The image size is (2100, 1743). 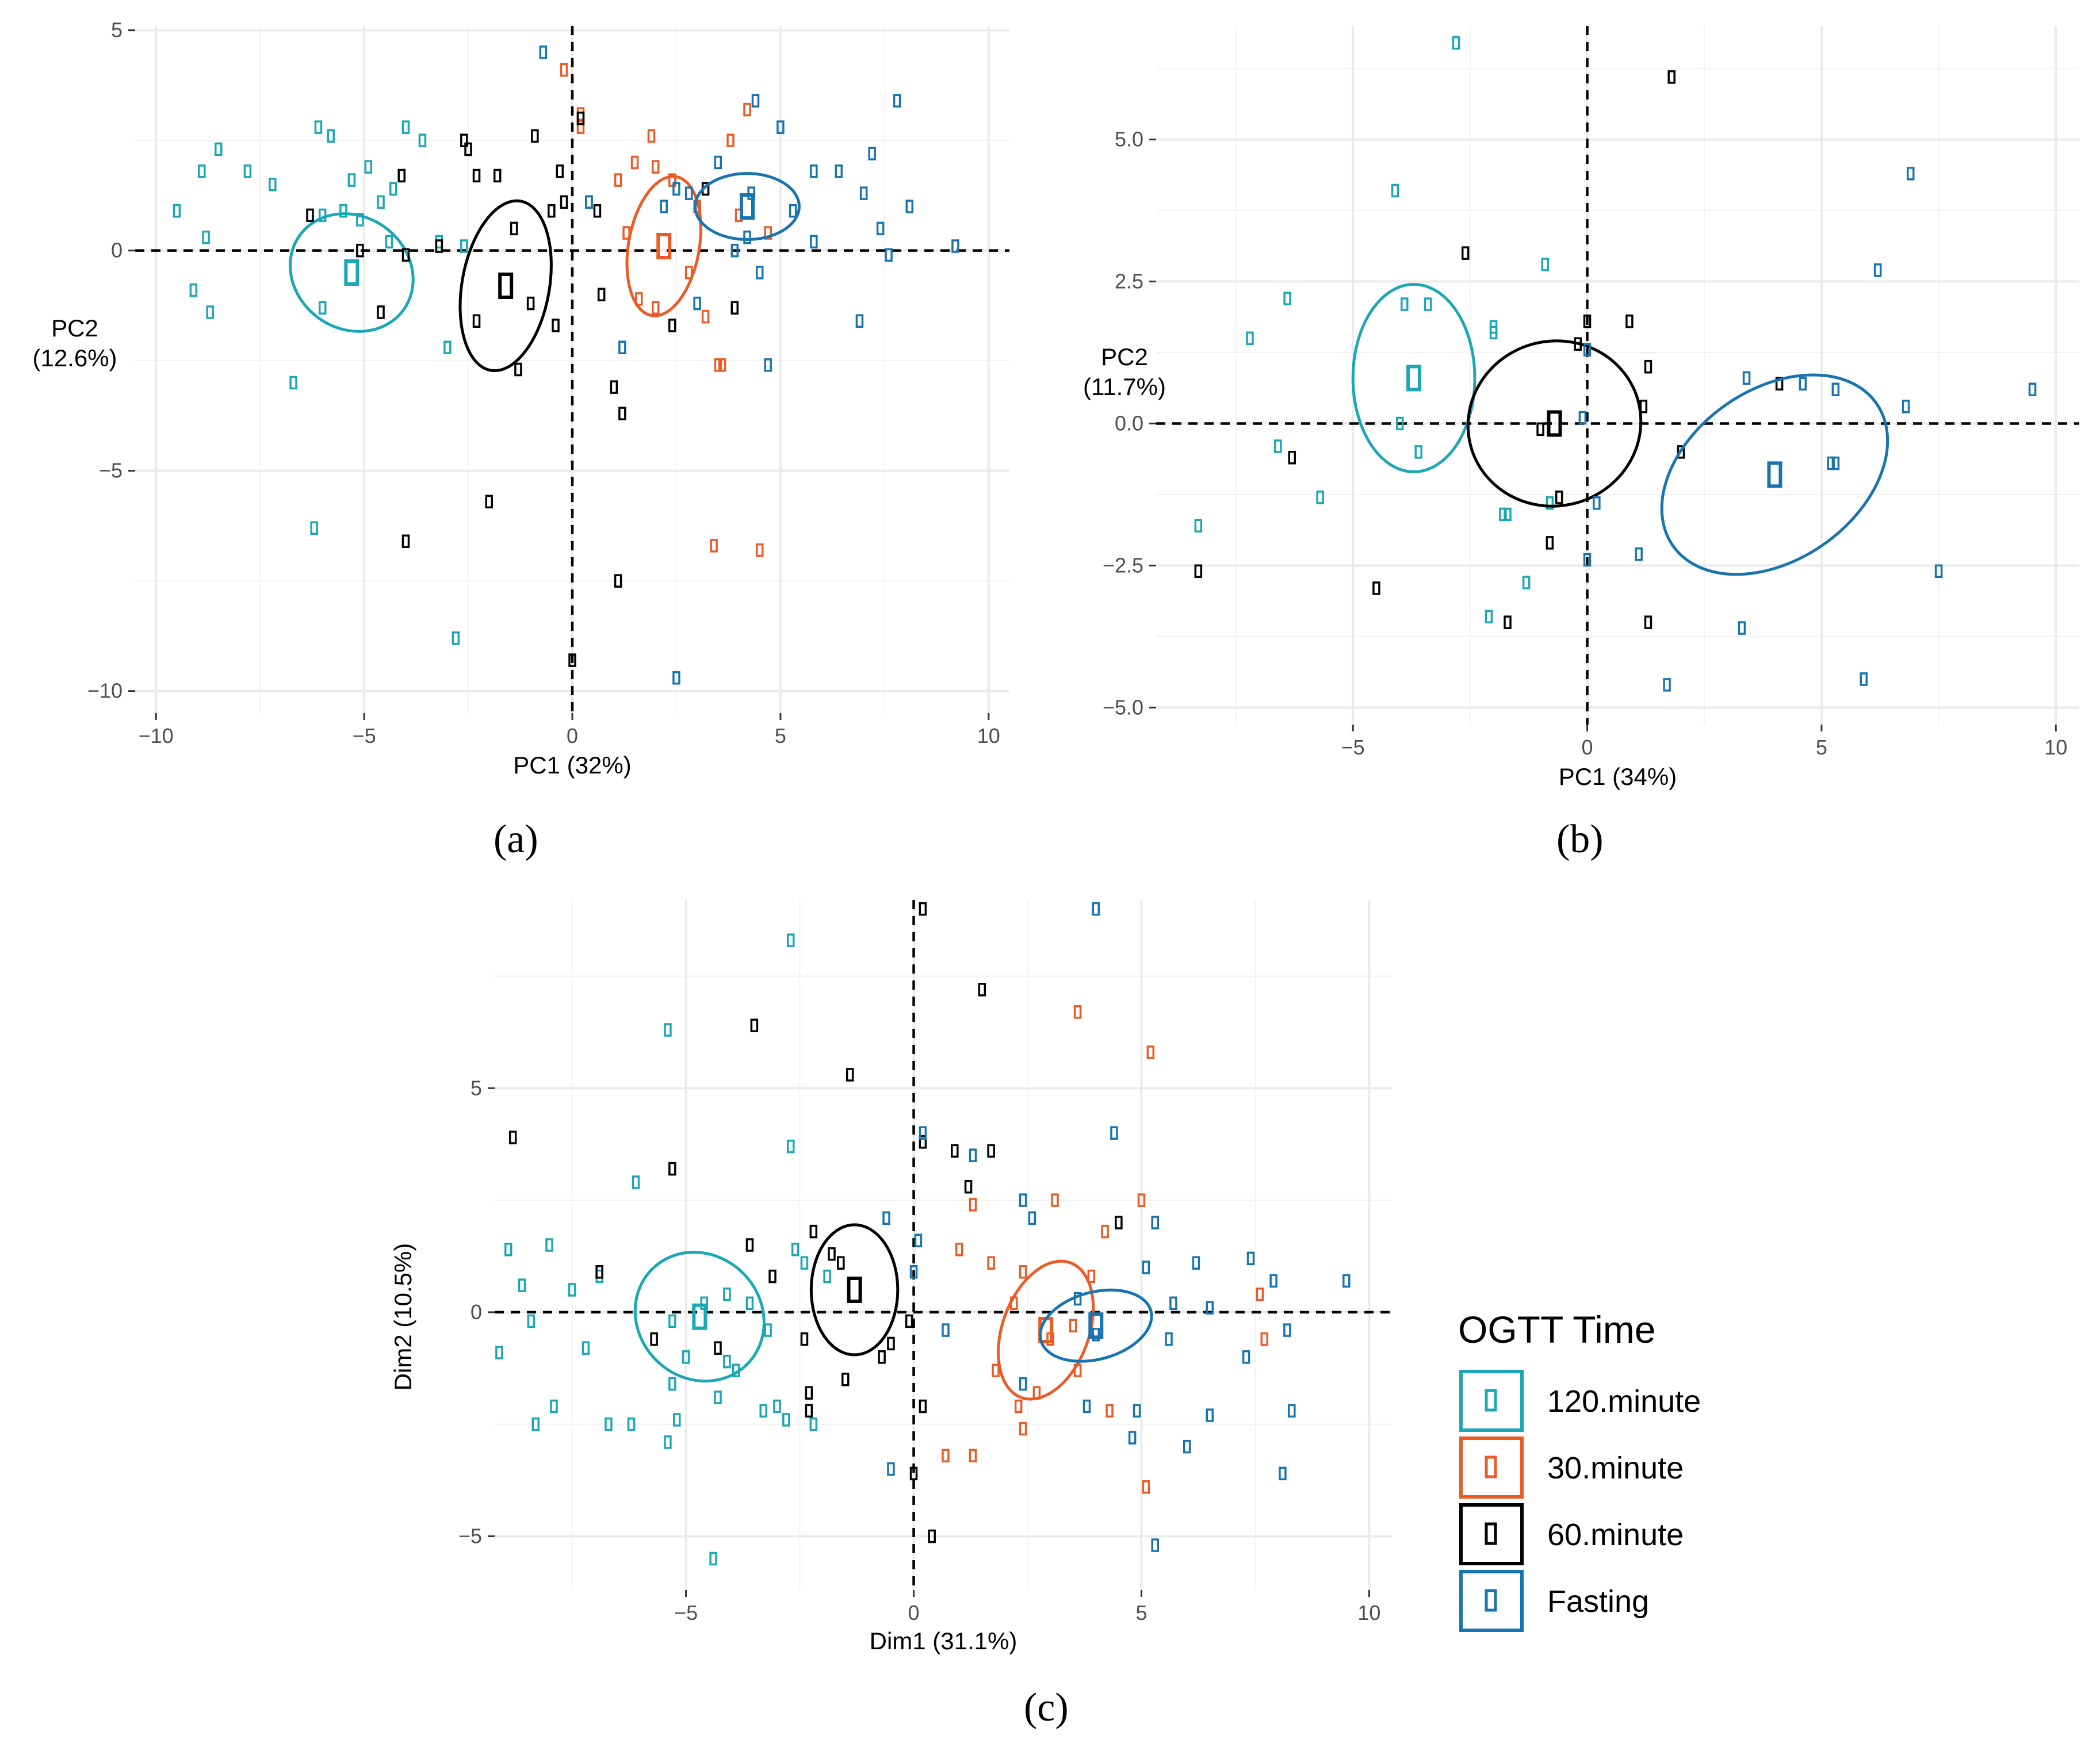 I want to click on legend-label-60-minute: 60.minute, so click(x=1616, y=1535).